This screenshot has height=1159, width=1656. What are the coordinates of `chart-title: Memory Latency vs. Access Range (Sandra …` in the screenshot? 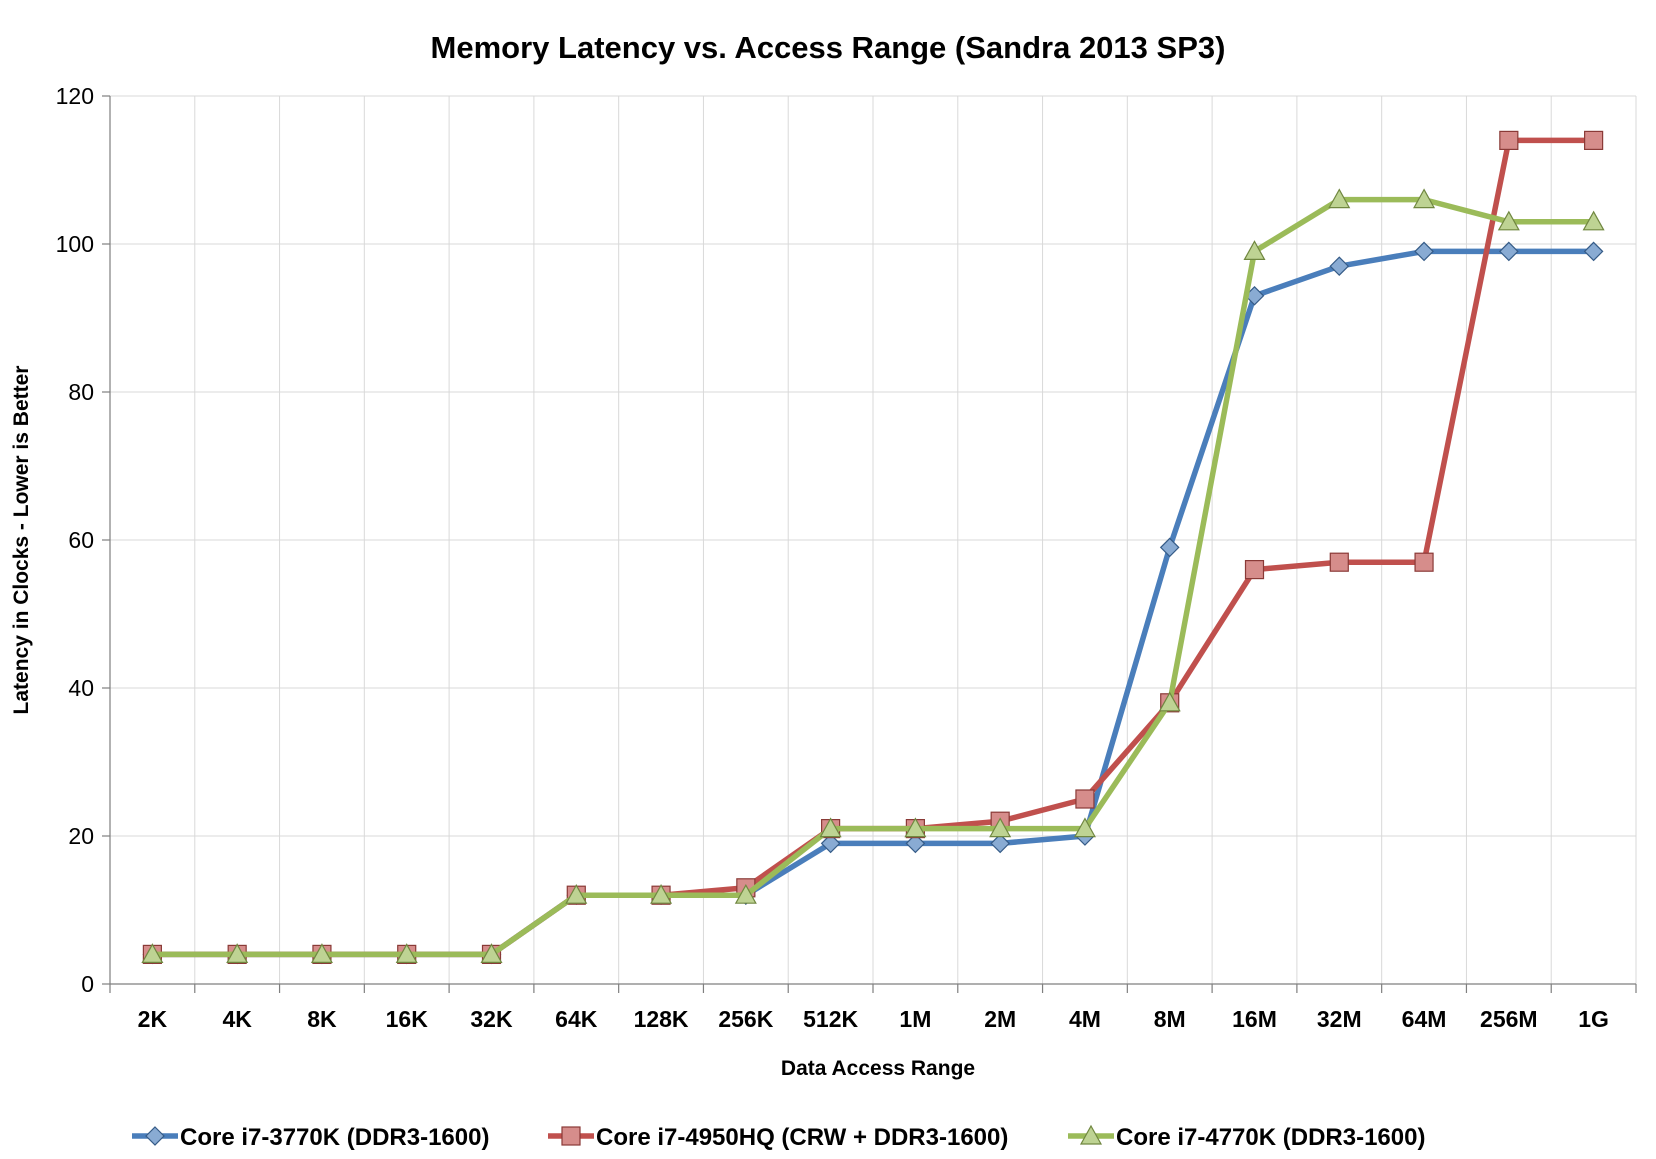 It's located at (828, 47).